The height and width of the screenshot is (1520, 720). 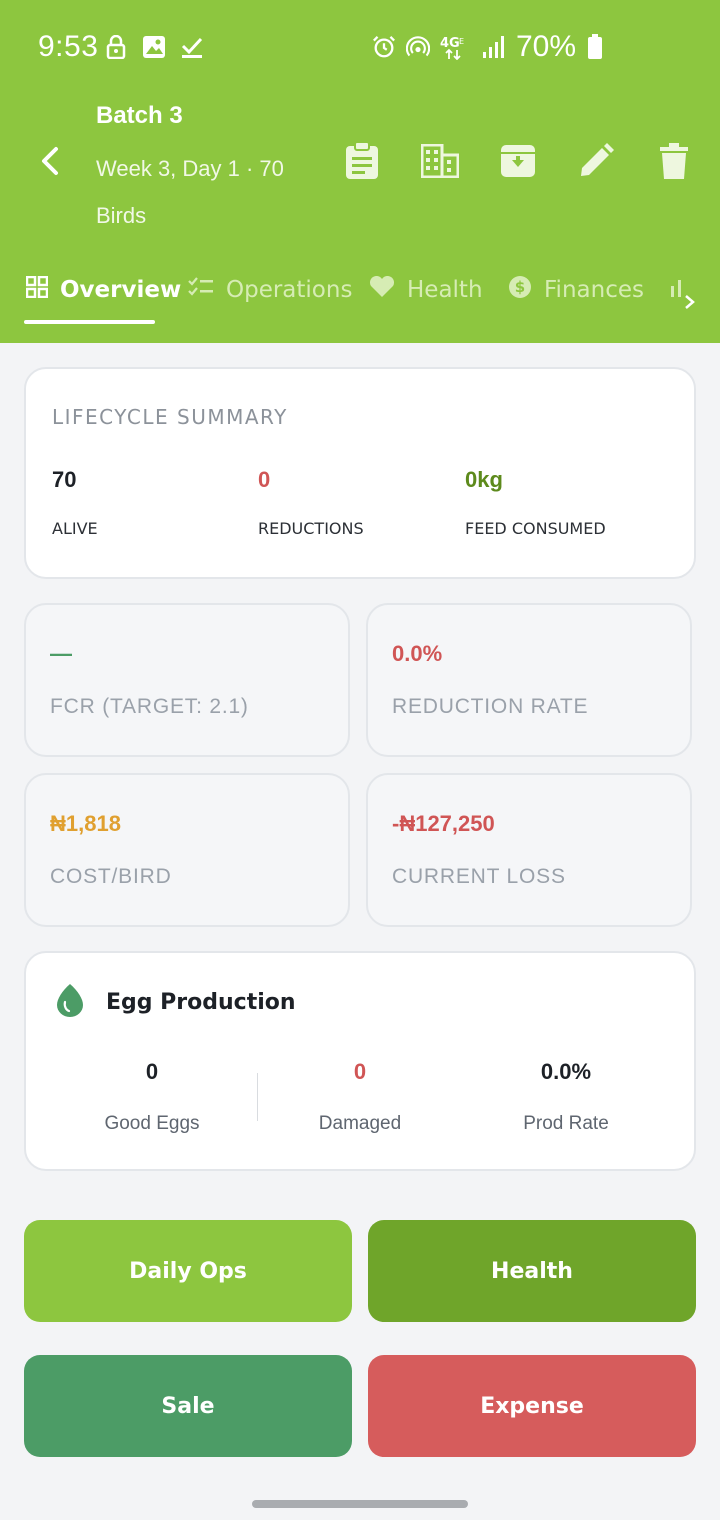 What do you see at coordinates (311, 528) in the screenshot?
I see `reductions-label: REDUCTIONS` at bounding box center [311, 528].